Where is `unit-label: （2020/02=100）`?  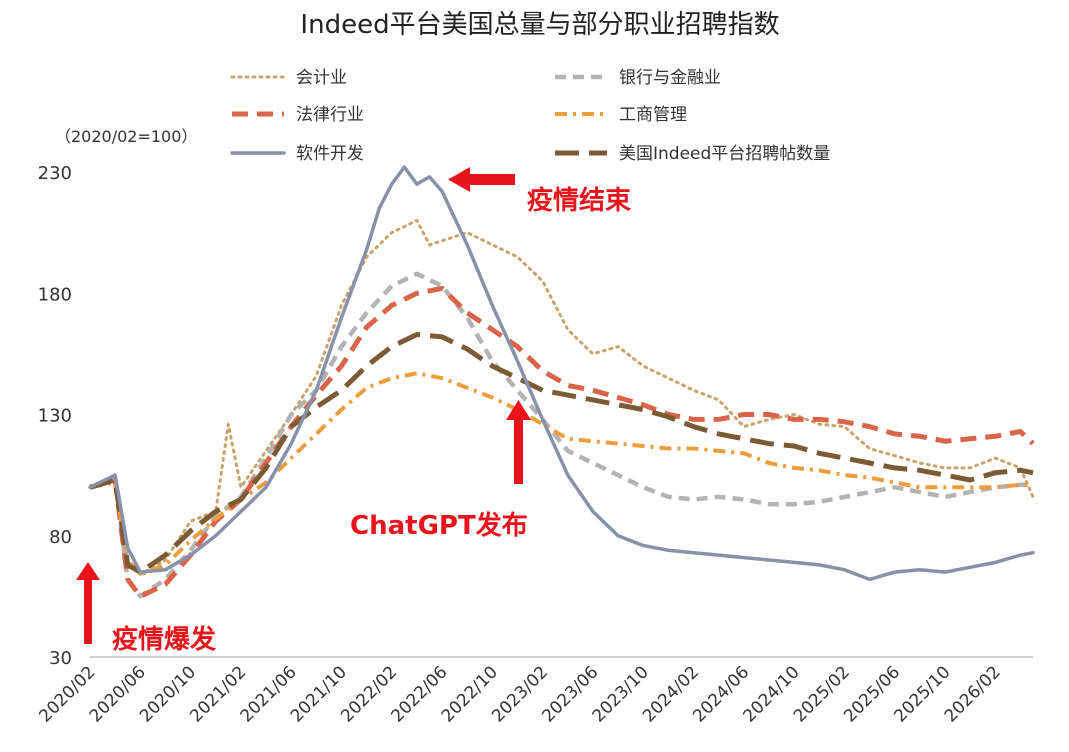 unit-label: （2020/02=100） is located at coordinates (126, 136).